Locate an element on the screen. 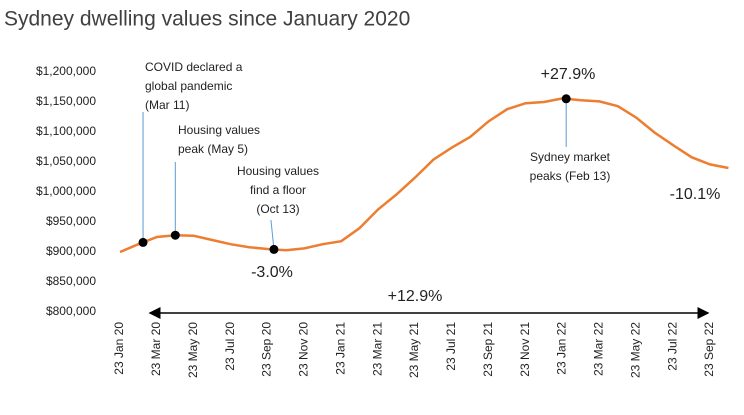 The width and height of the screenshot is (744, 415). y-tick-label: $1,000,000 is located at coordinates (66, 191).